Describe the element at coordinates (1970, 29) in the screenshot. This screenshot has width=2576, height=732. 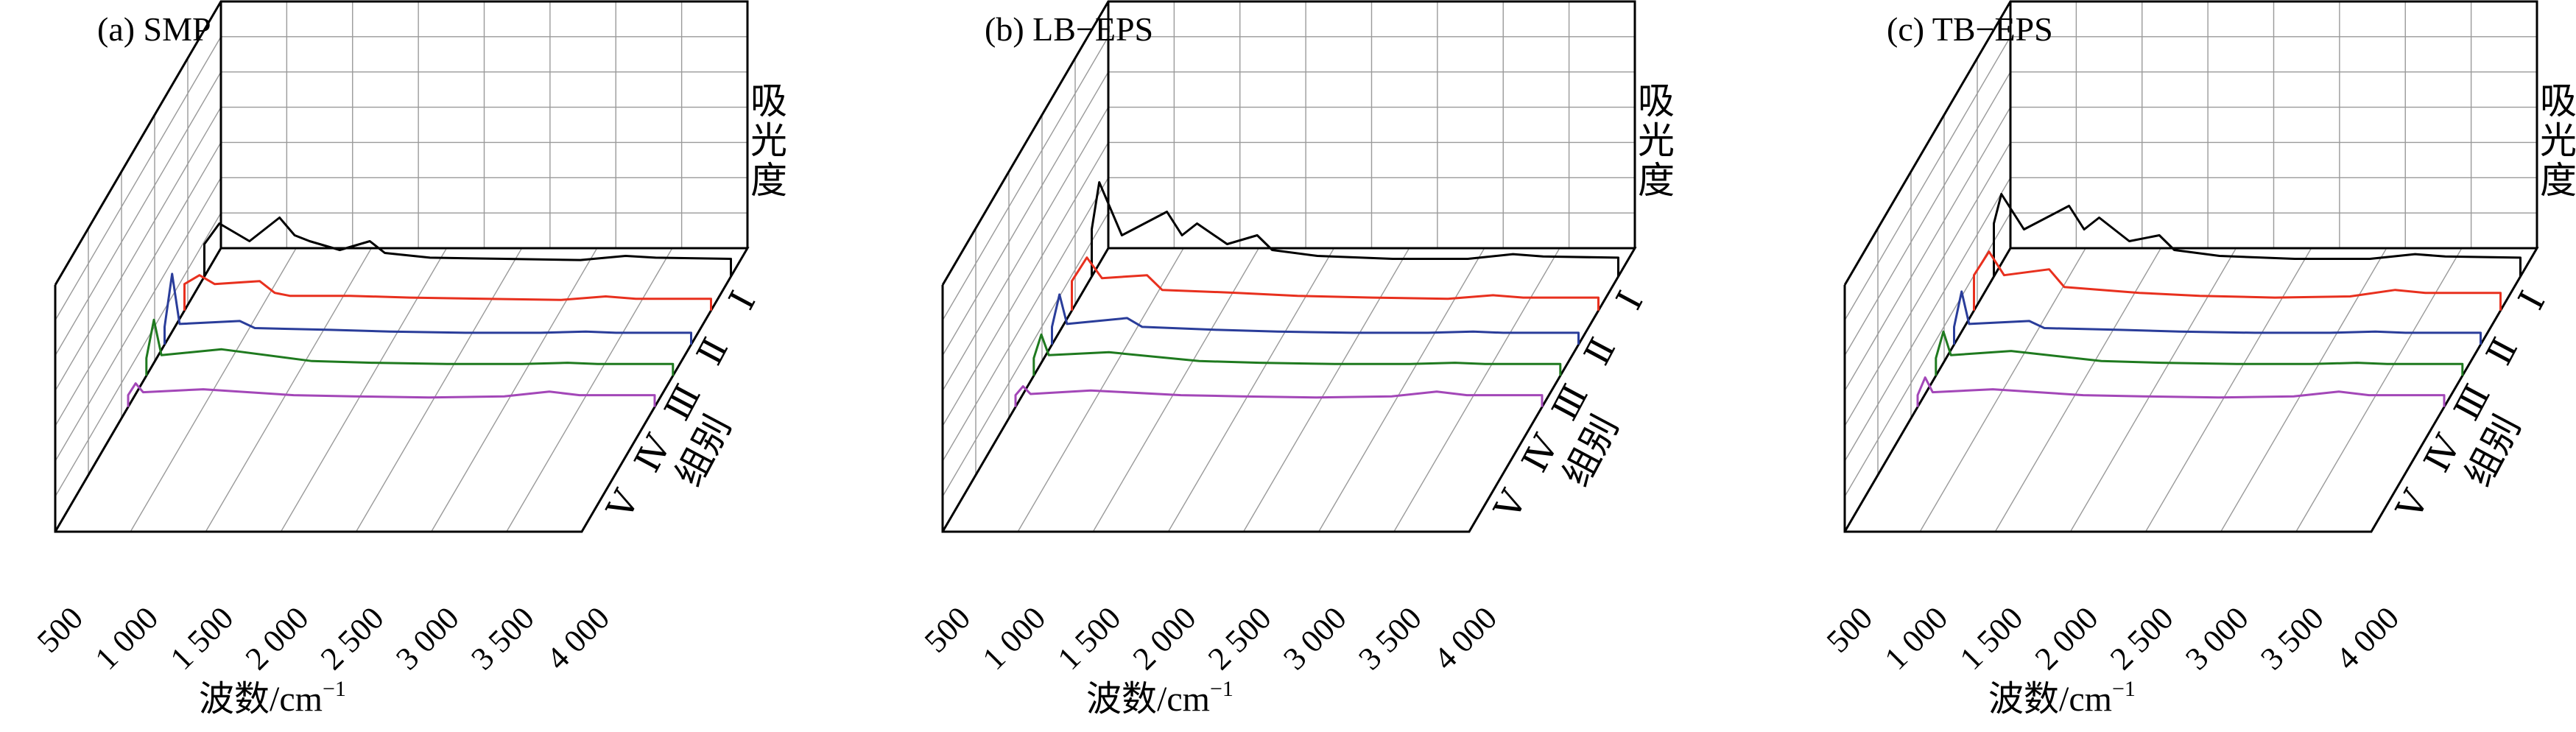
I see `panel-title: (c) TB−EPS` at that location.